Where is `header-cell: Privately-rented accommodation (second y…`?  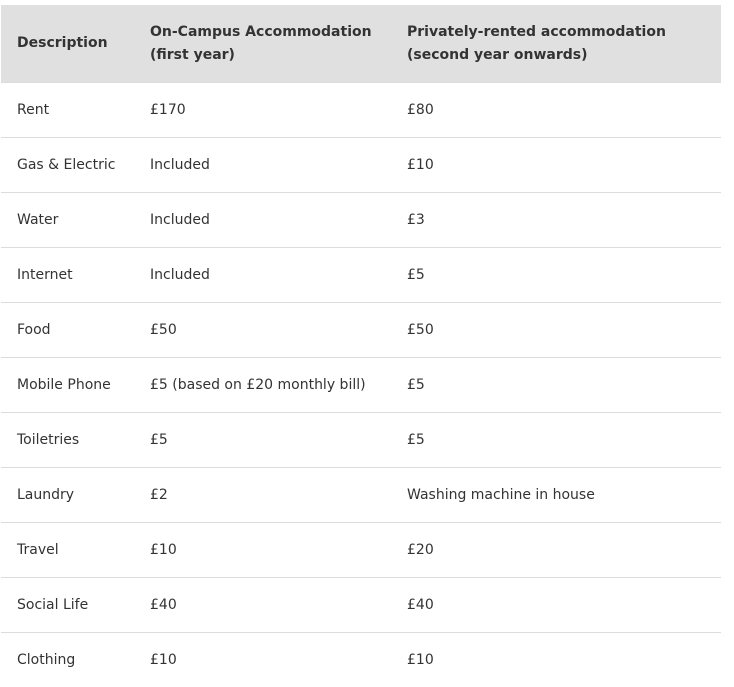 header-cell: Privately-rented accommodation (second y… is located at coordinates (556, 44).